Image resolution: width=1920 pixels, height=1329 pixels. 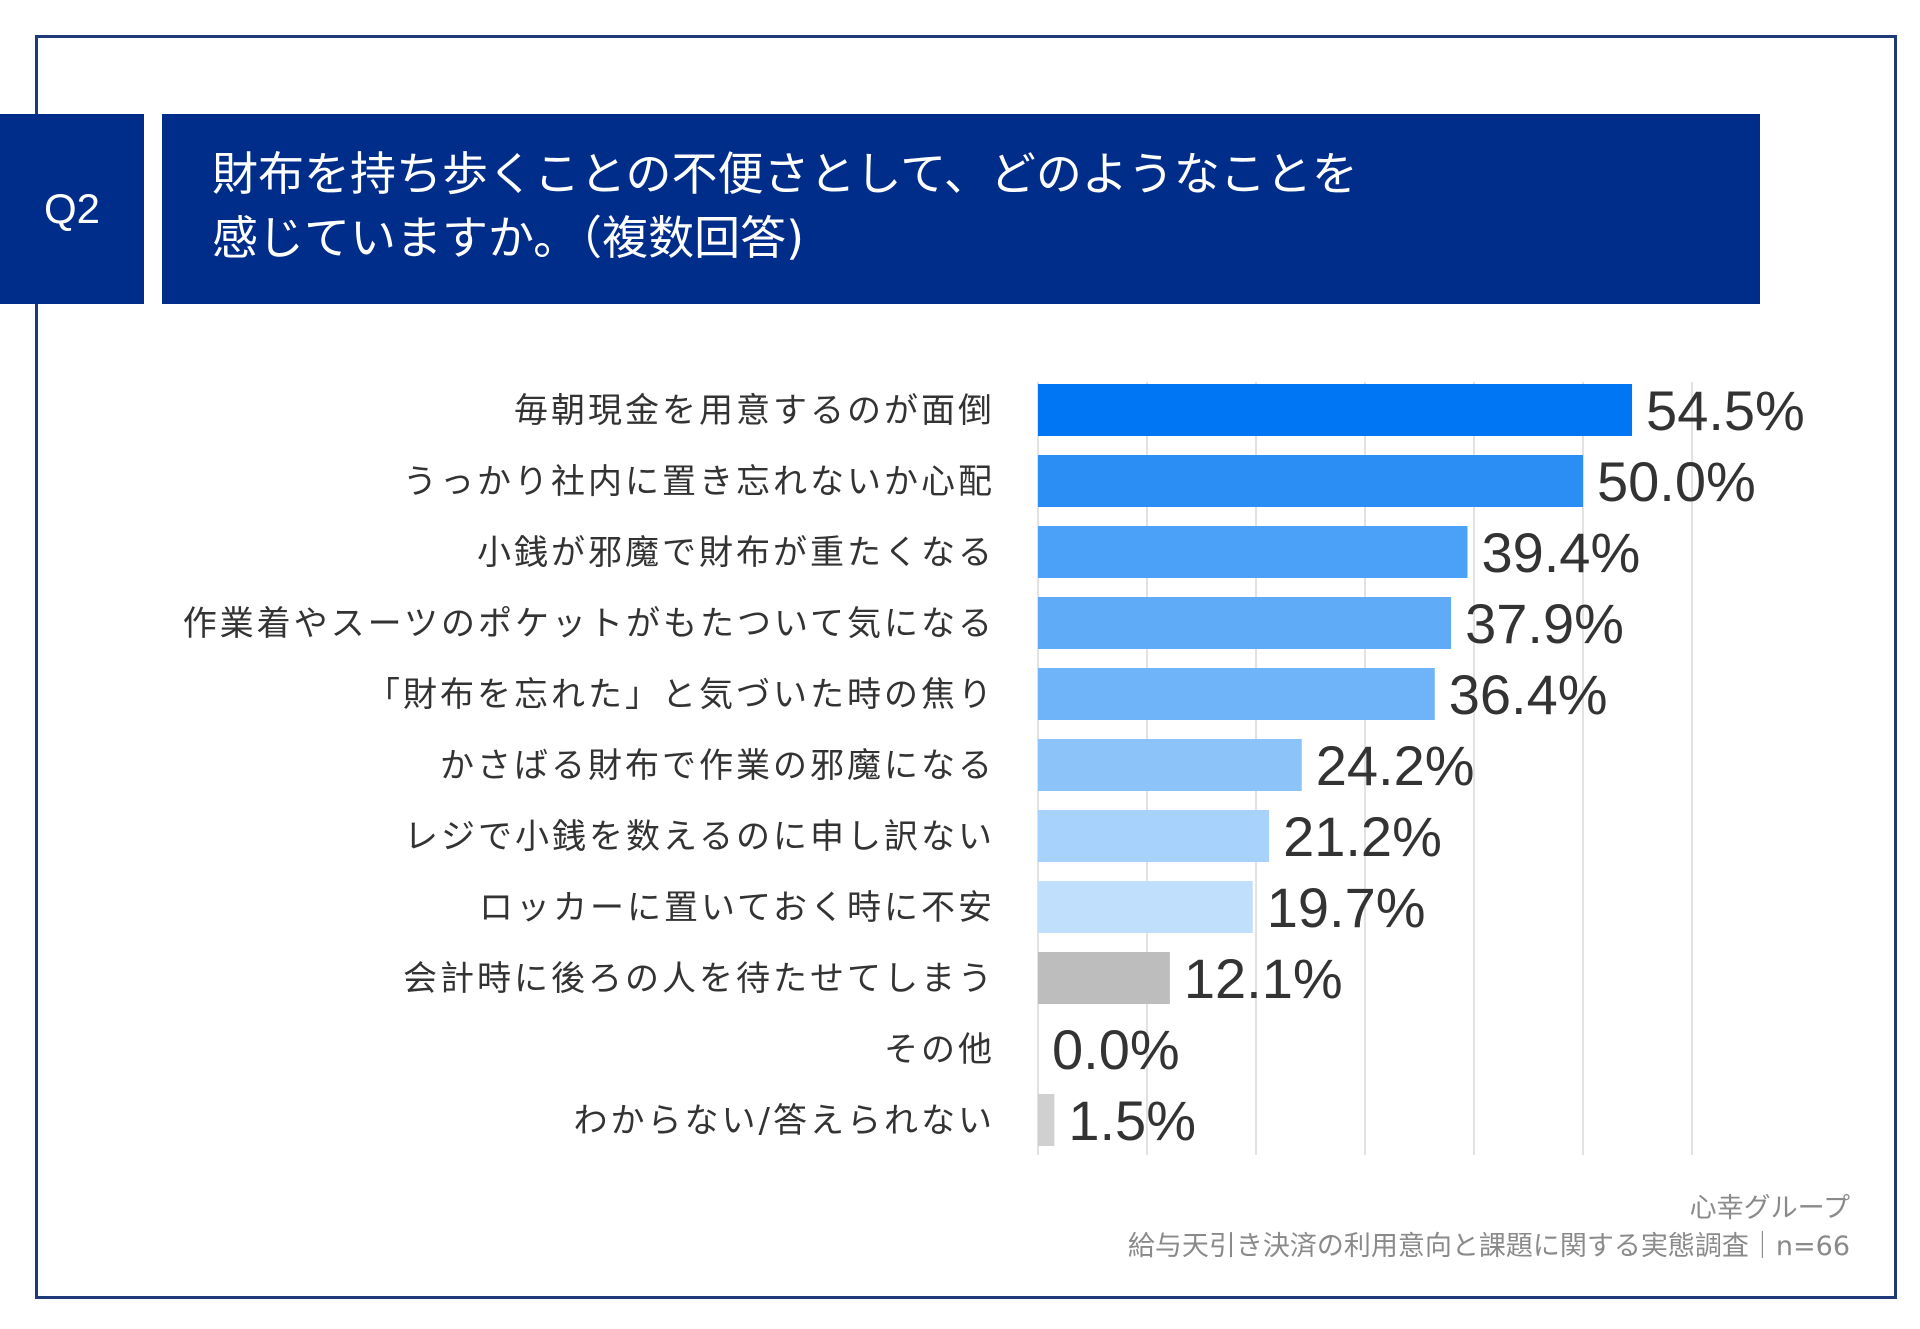 I want to click on category-label: 小銭が邪魔で財布が重たくなる, so click(x=736, y=553).